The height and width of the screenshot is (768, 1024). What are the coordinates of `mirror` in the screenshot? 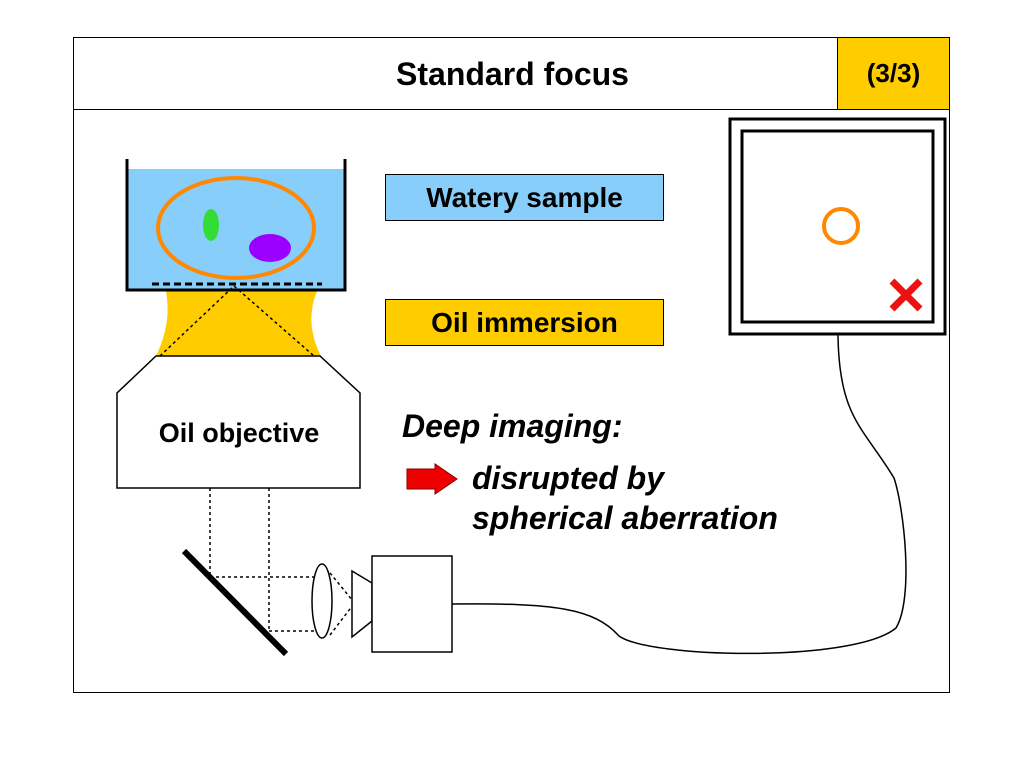 It's located at (235, 602).